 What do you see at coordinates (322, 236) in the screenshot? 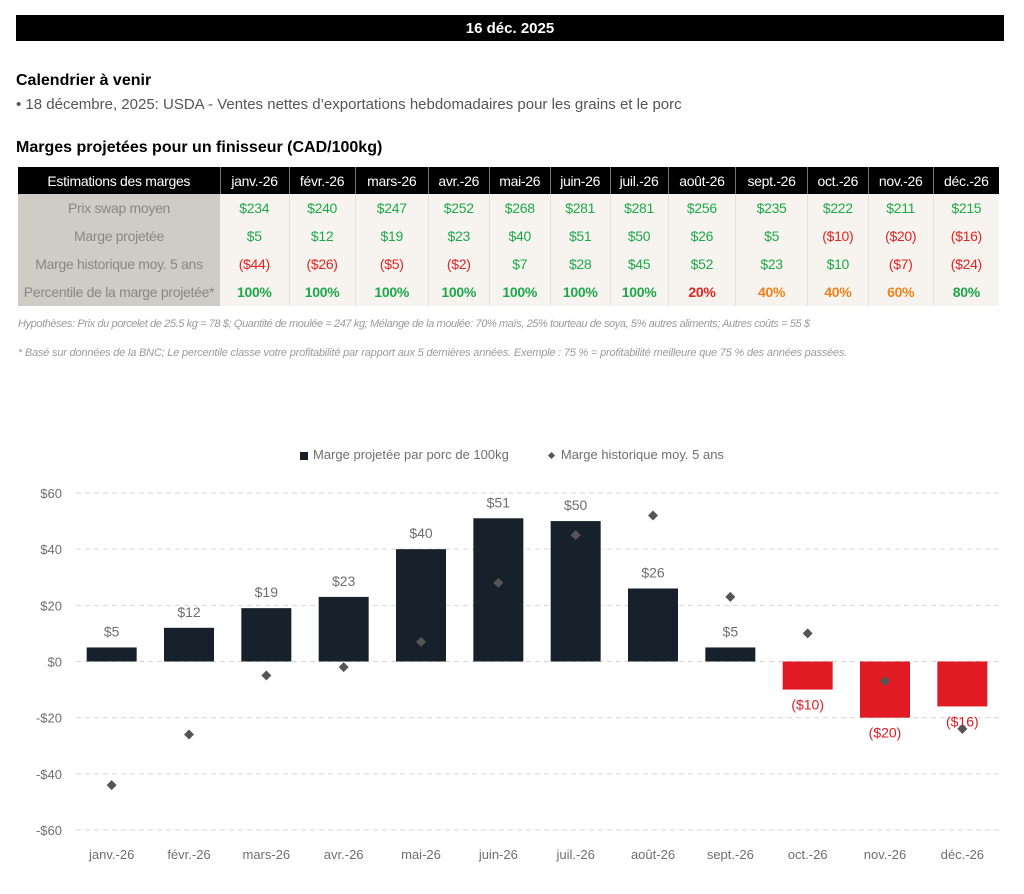
I see `table-cell: $12` at bounding box center [322, 236].